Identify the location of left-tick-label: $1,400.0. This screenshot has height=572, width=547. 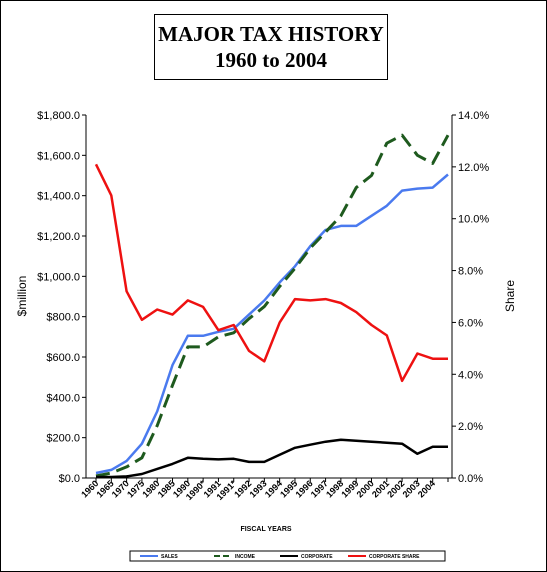
(58, 197).